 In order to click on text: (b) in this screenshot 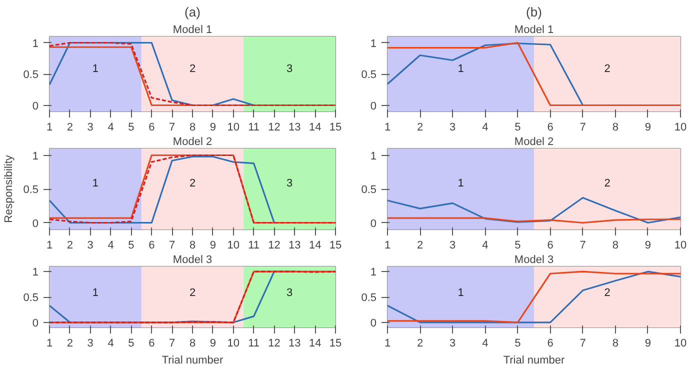, I will do `click(534, 12)`.